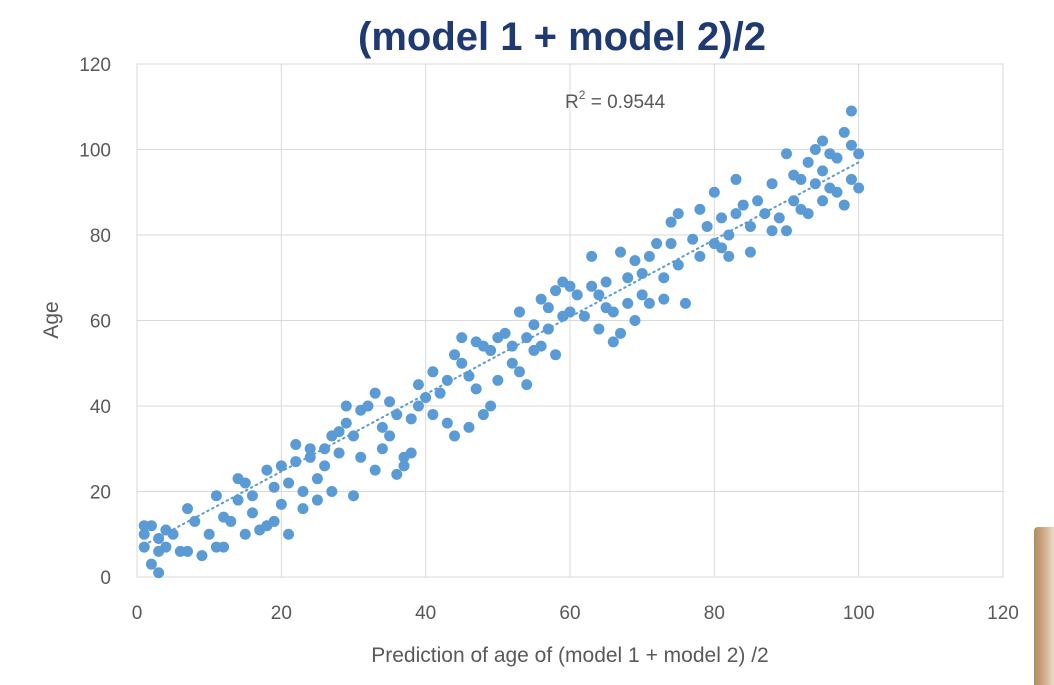  What do you see at coordinates (95, 322) in the screenshot?
I see `y-tick-labels: 0 20 40 60 80 100 120` at bounding box center [95, 322].